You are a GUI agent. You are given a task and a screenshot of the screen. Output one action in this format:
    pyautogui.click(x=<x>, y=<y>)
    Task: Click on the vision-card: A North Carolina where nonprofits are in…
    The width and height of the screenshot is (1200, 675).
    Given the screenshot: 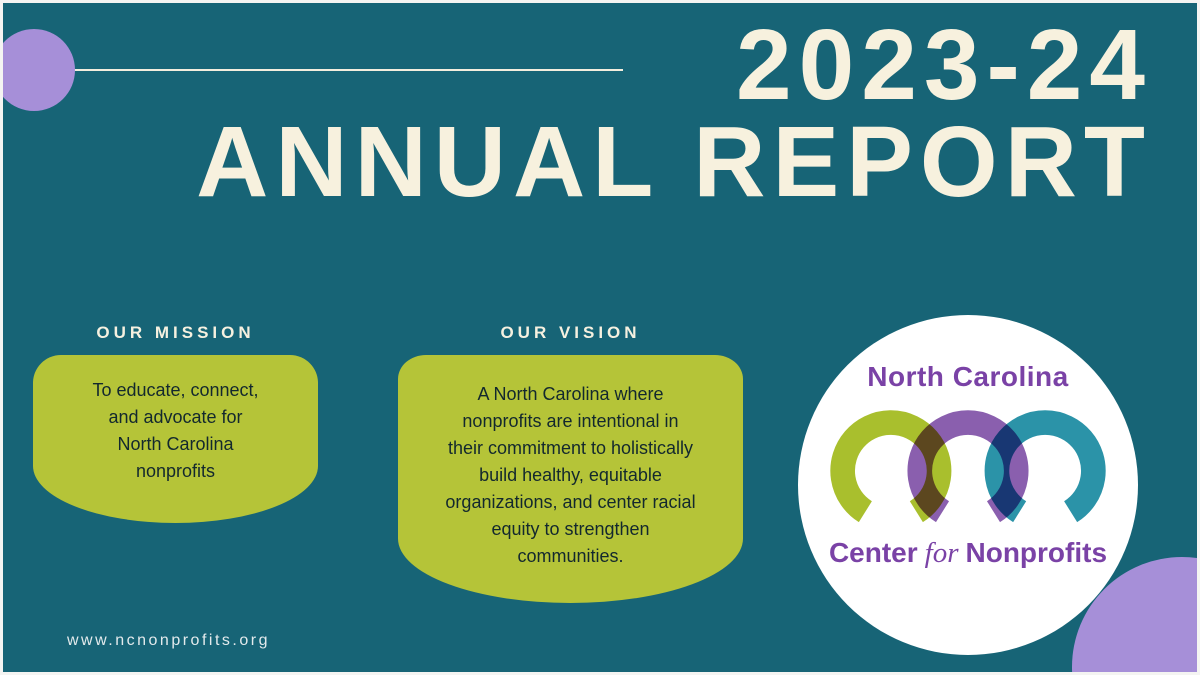 What is the action you would take?
    pyautogui.click(x=570, y=479)
    